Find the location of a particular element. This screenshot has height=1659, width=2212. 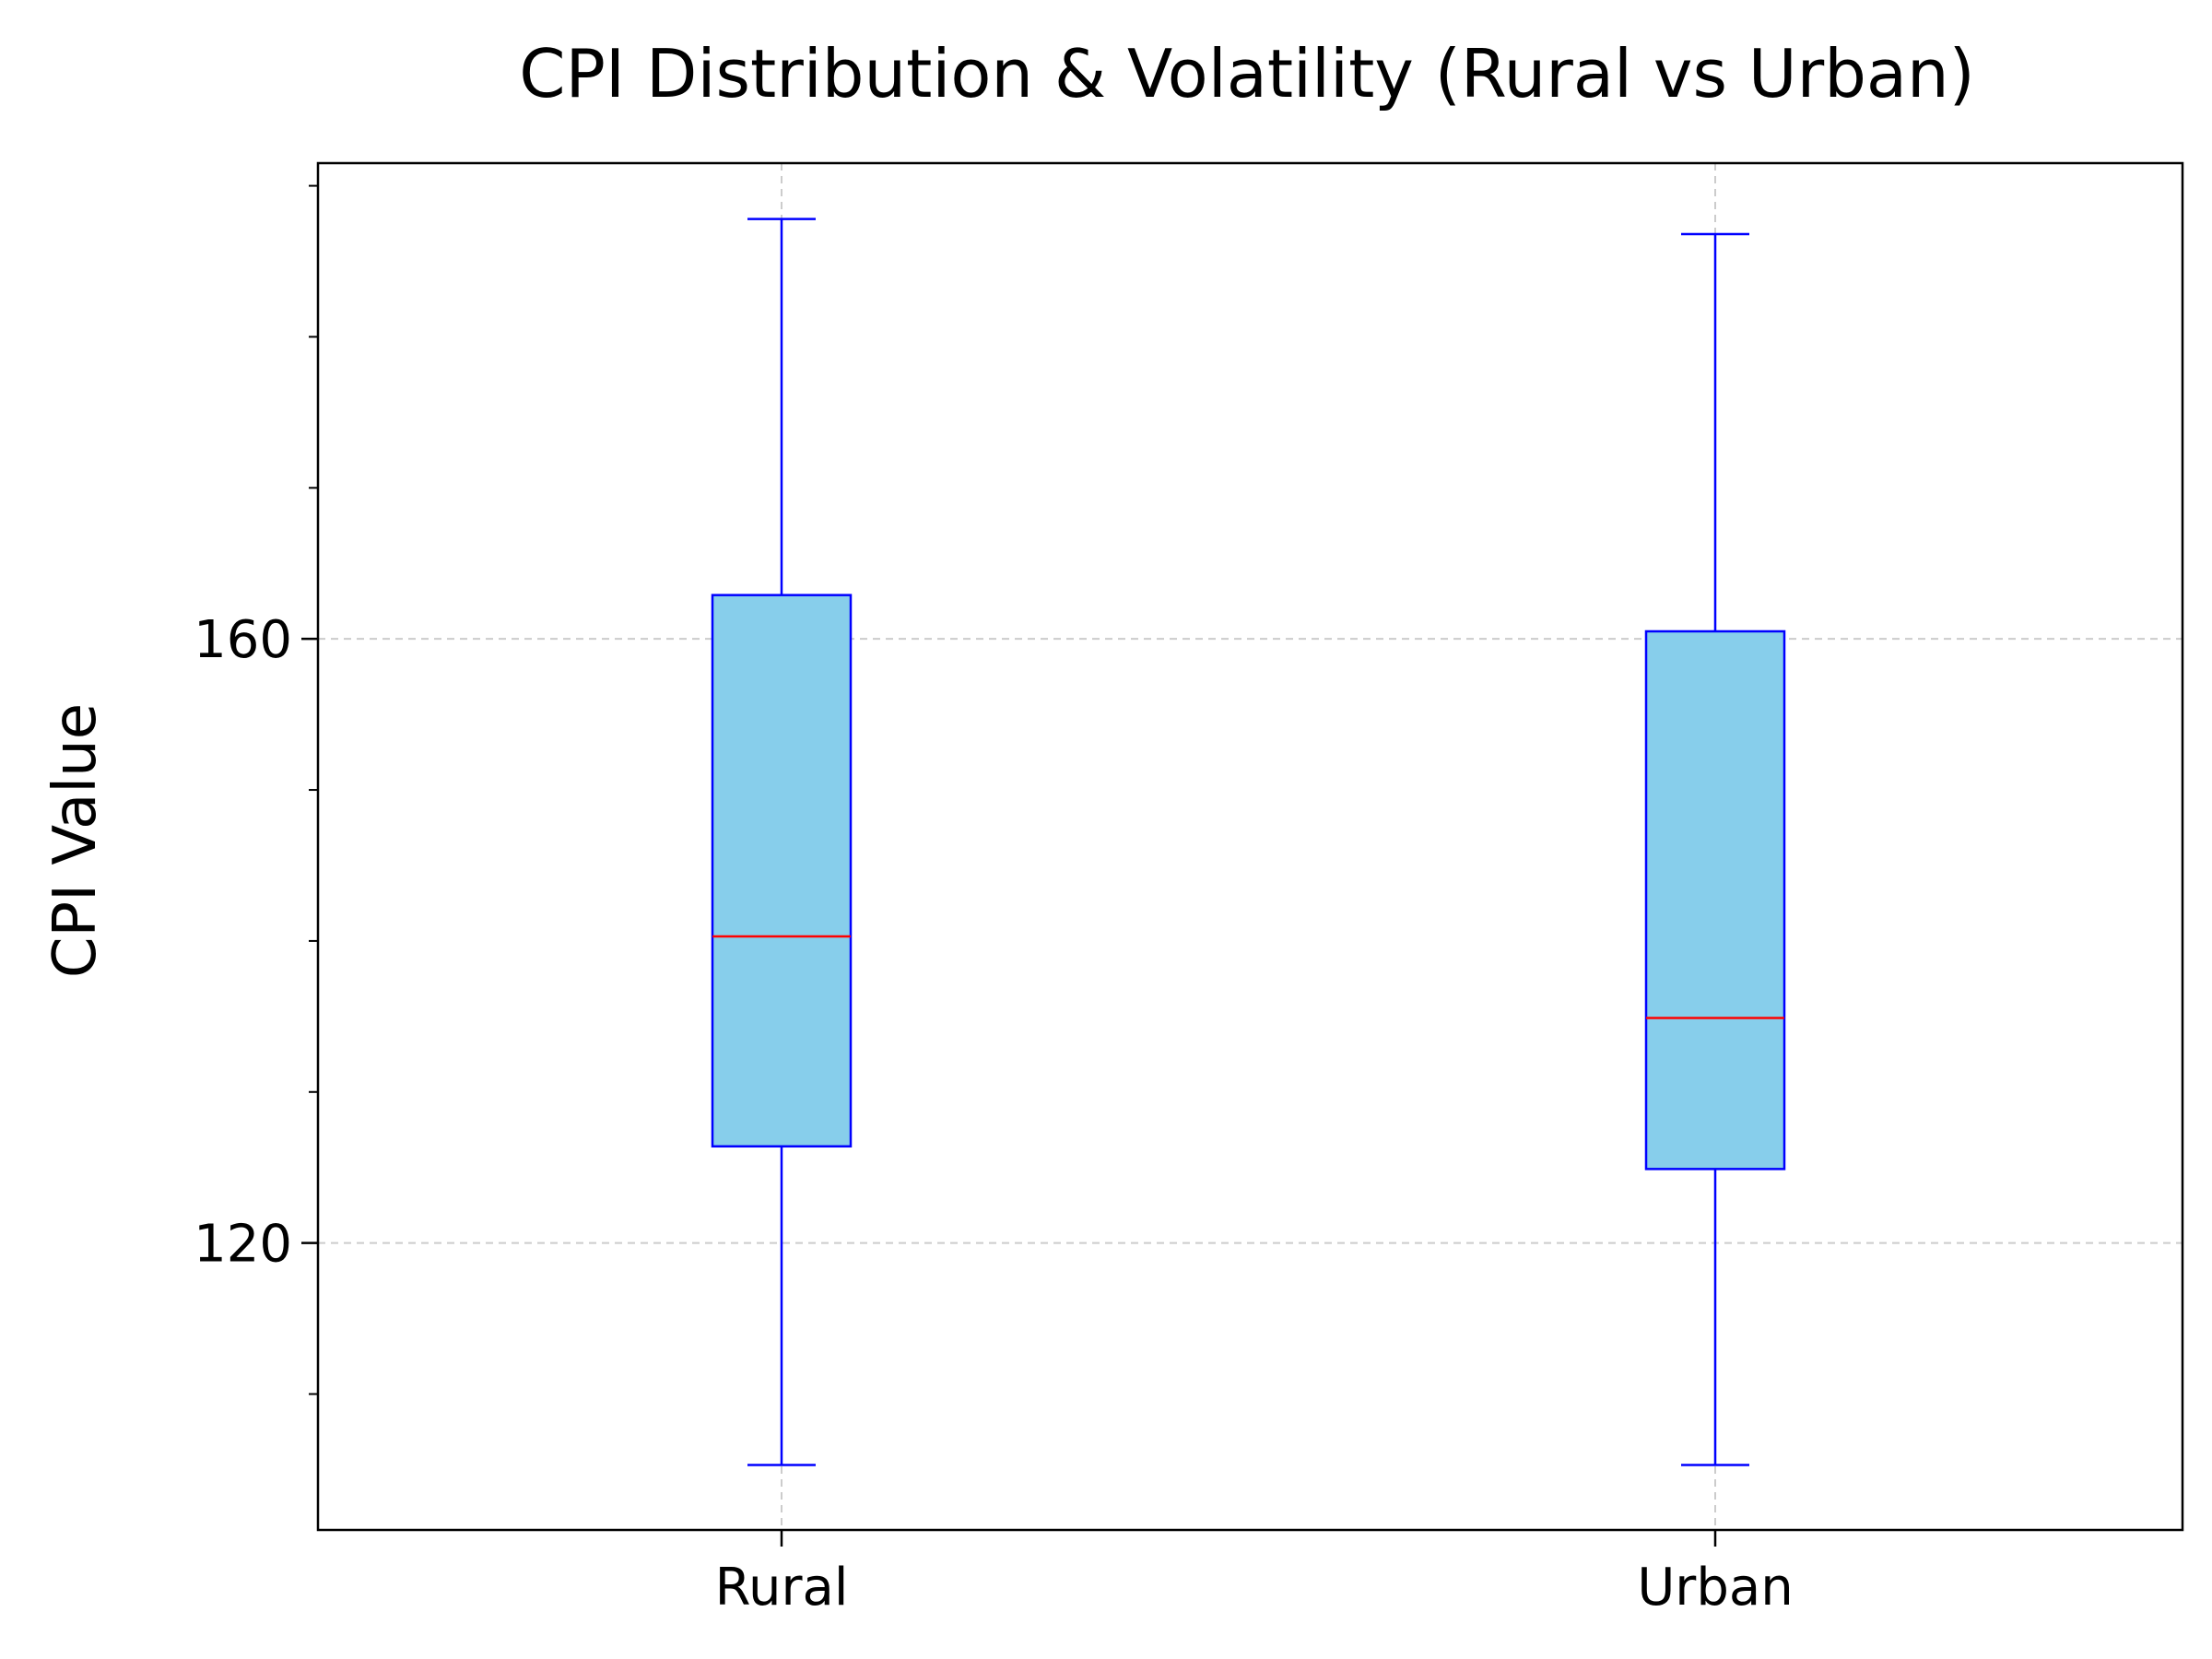

box-rural is located at coordinates (782, 842).